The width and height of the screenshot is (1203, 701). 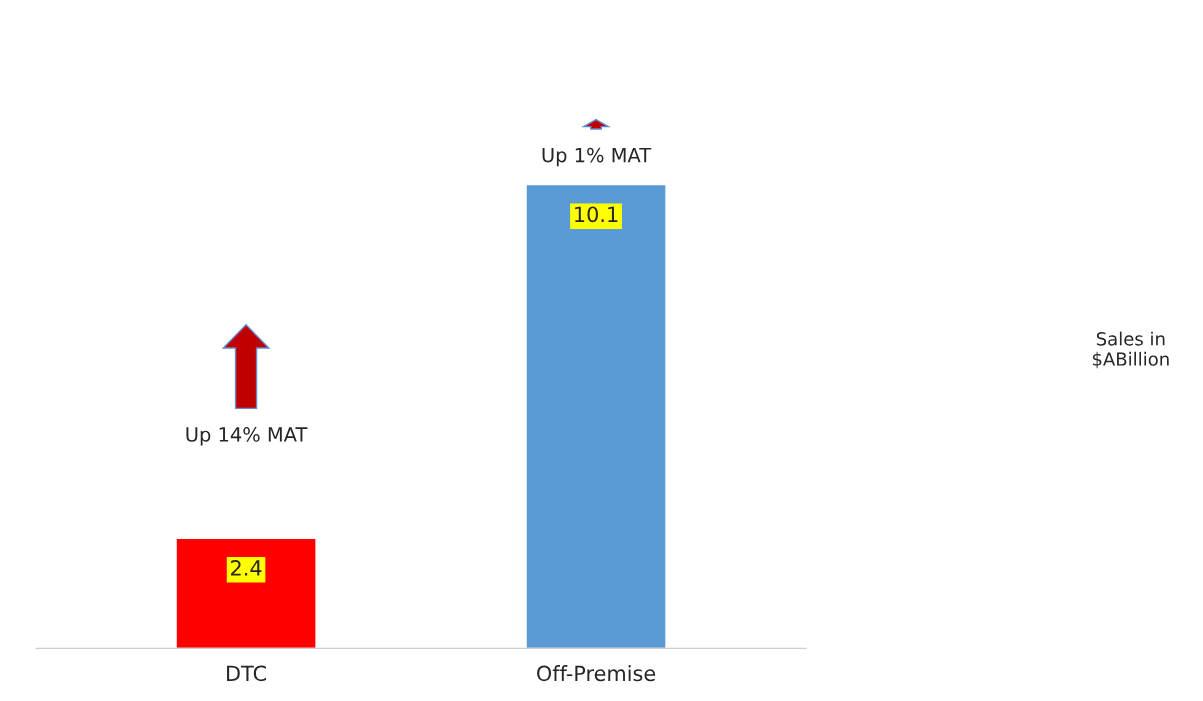 What do you see at coordinates (246, 568) in the screenshot?
I see `data-label: 2.4` at bounding box center [246, 568].